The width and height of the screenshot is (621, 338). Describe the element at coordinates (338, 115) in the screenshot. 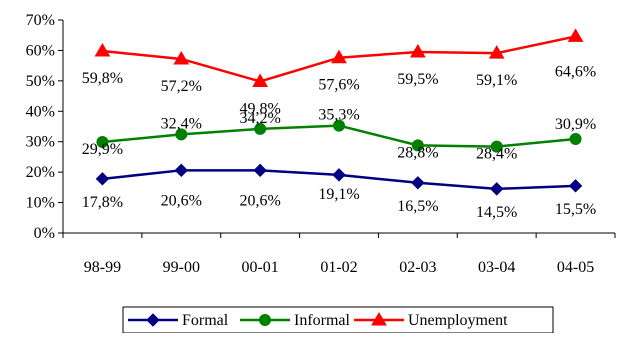

I see `data-label-informal: 35,3%` at that location.